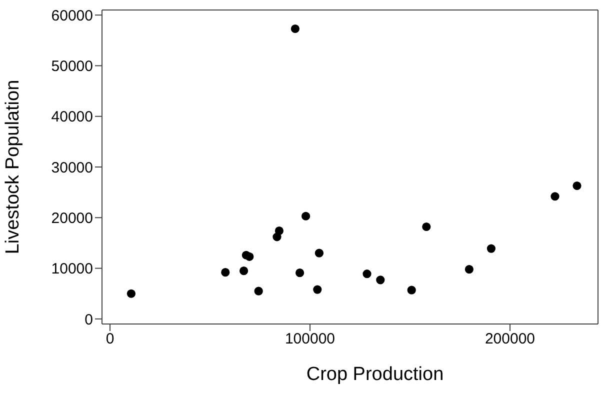 This screenshot has width=602, height=402. What do you see at coordinates (310, 339) in the screenshot?
I see `x-tick-label: 100000` at bounding box center [310, 339].